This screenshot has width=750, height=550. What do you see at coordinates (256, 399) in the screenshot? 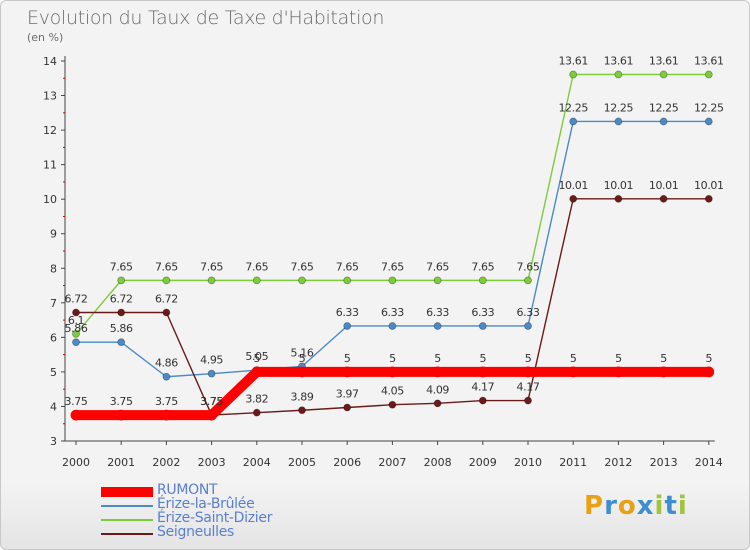
I see `data-label: 3.82` at bounding box center [256, 399].